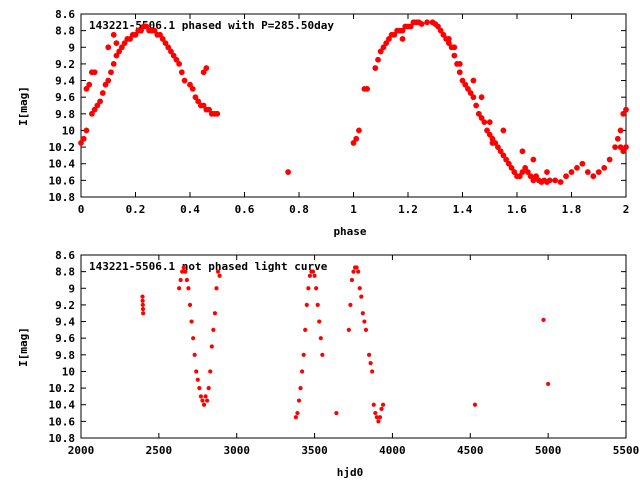 This screenshot has height=480, width=640. I want to click on x-tick-label: 1.8, so click(572, 209).